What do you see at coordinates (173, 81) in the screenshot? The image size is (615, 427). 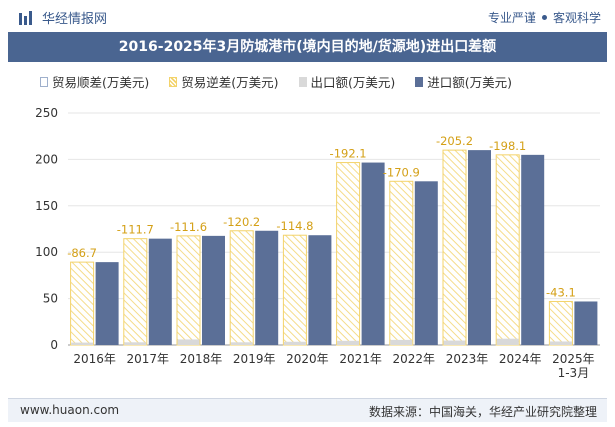 I see `legend-swatch-deficit-icon` at bounding box center [173, 81].